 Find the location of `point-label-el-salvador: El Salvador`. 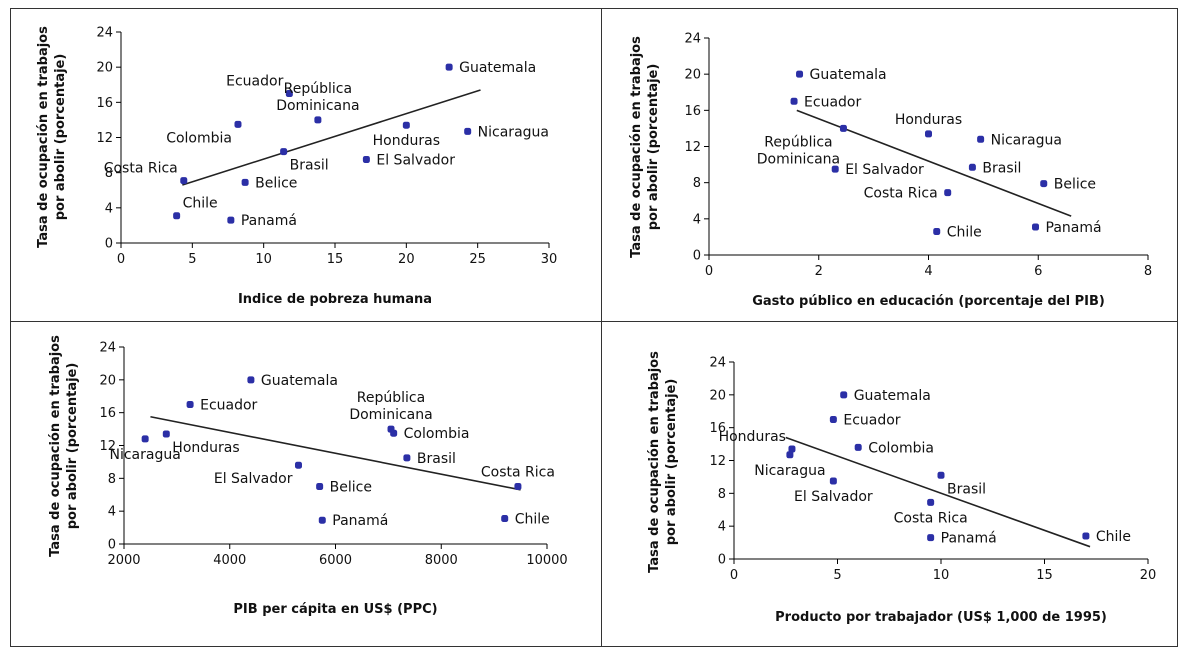

point-label-el-salvador: El Salvador is located at coordinates (415, 160).